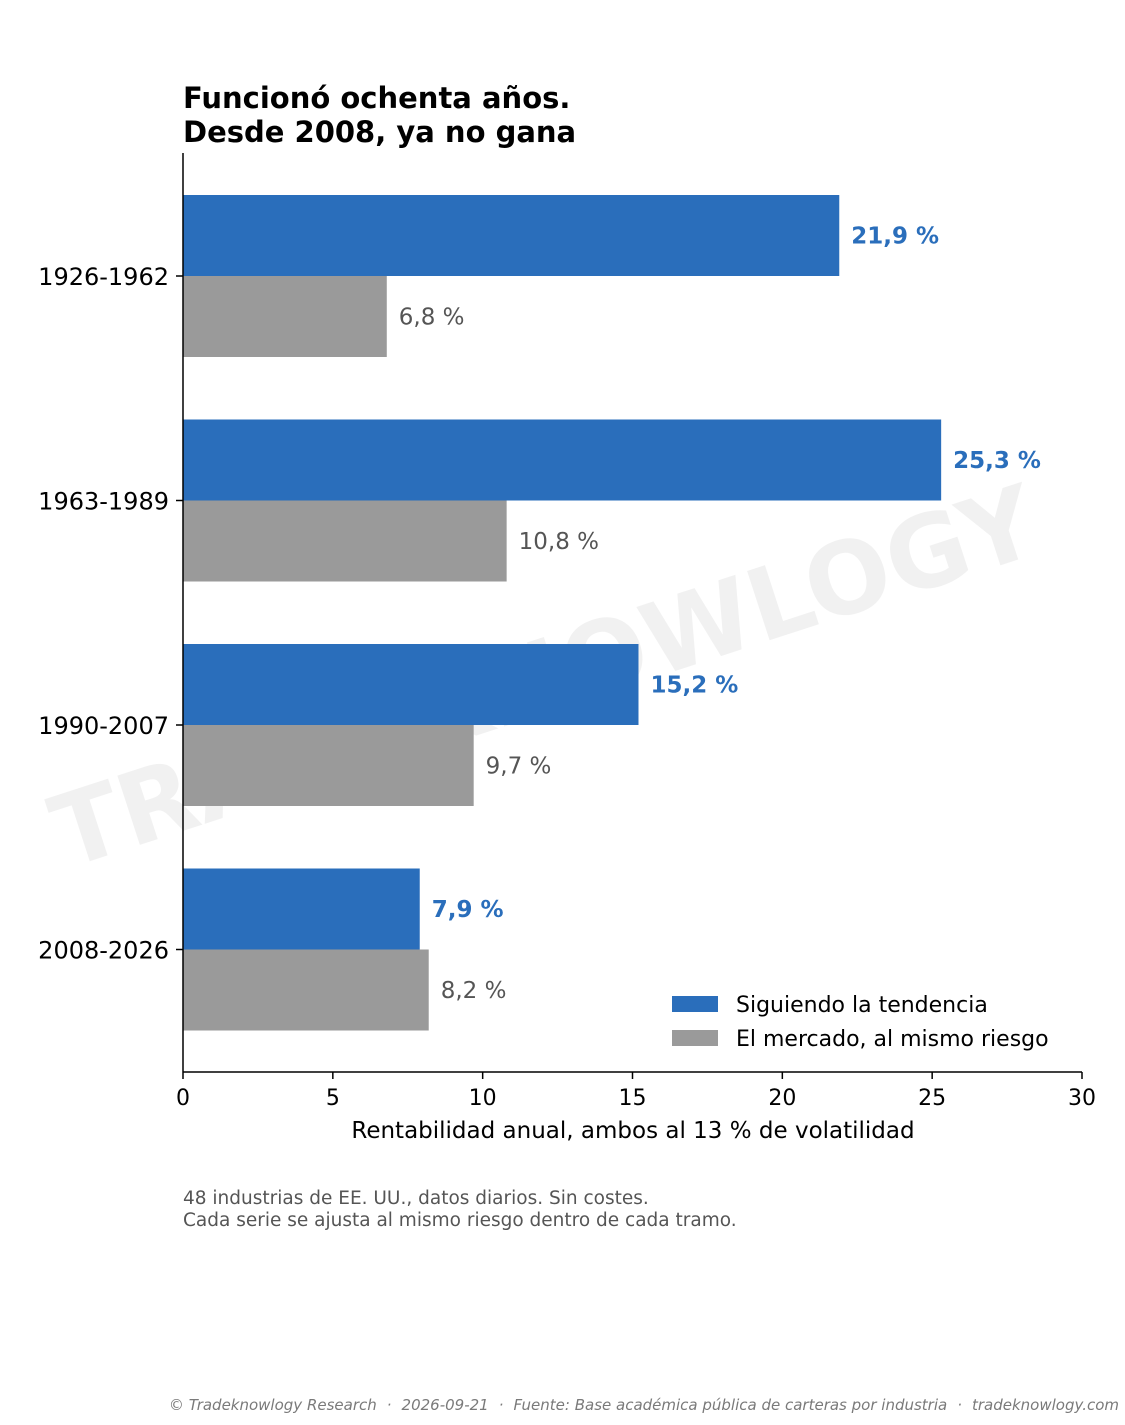 The height and width of the screenshot is (1425, 1125). I want to click on data-label-trend-1990-2007: 15,2 %, so click(694, 686).